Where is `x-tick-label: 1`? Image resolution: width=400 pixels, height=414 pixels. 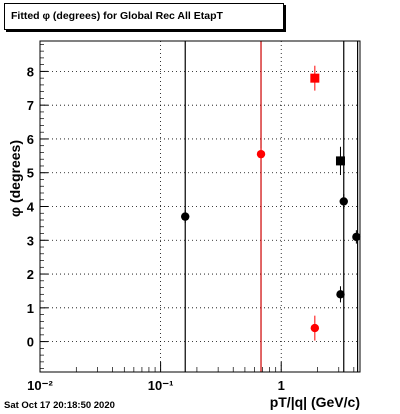
x-tick-label: 1 is located at coordinates (281, 385).